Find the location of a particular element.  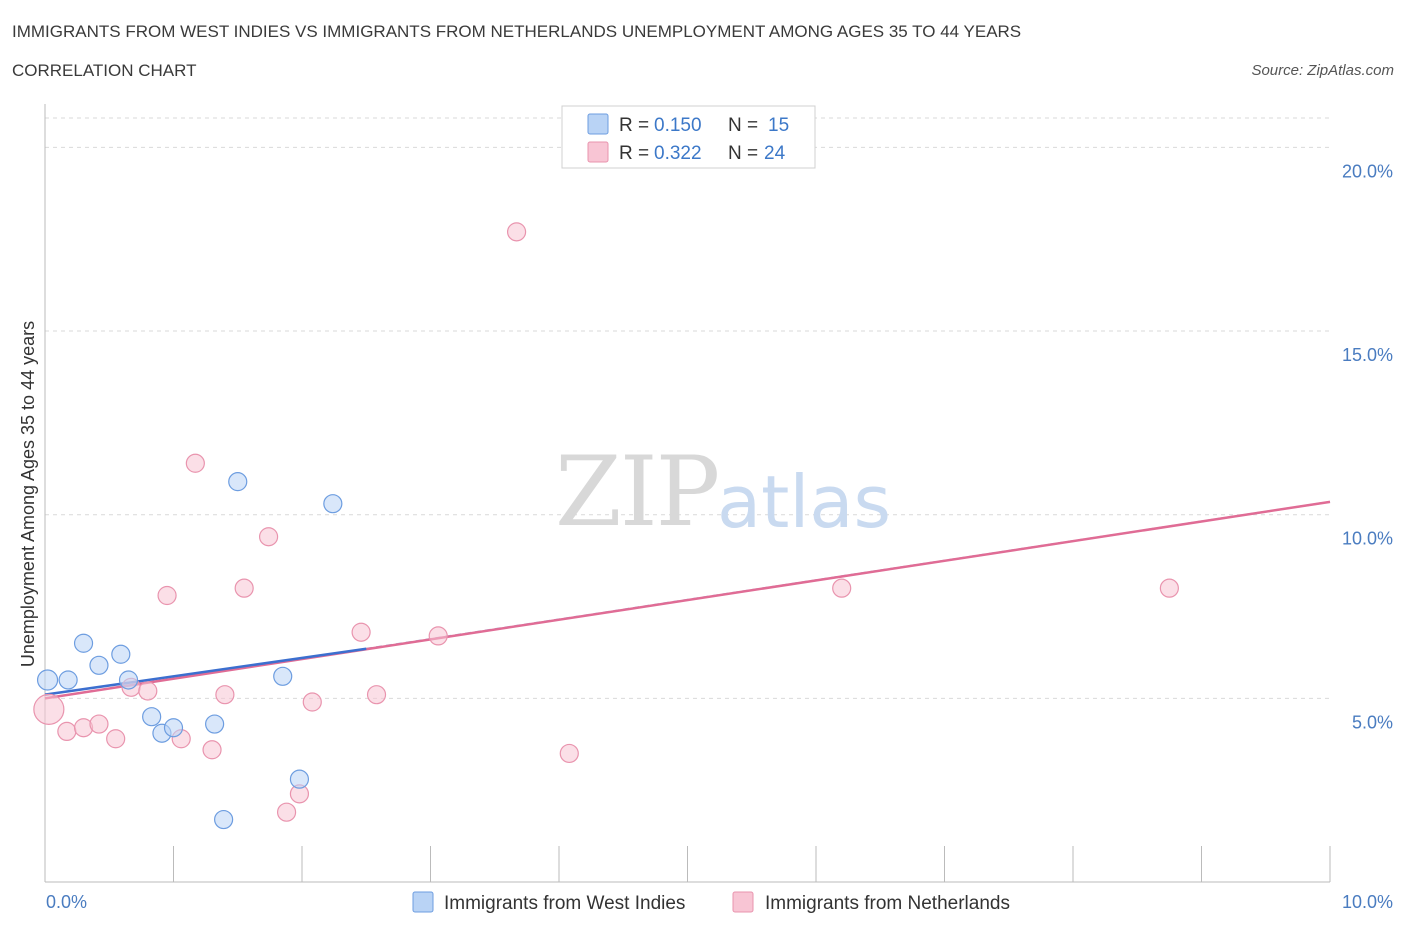

bottom-legend-label-west-indies: Immigrants from West Indies is located at coordinates (564, 903).